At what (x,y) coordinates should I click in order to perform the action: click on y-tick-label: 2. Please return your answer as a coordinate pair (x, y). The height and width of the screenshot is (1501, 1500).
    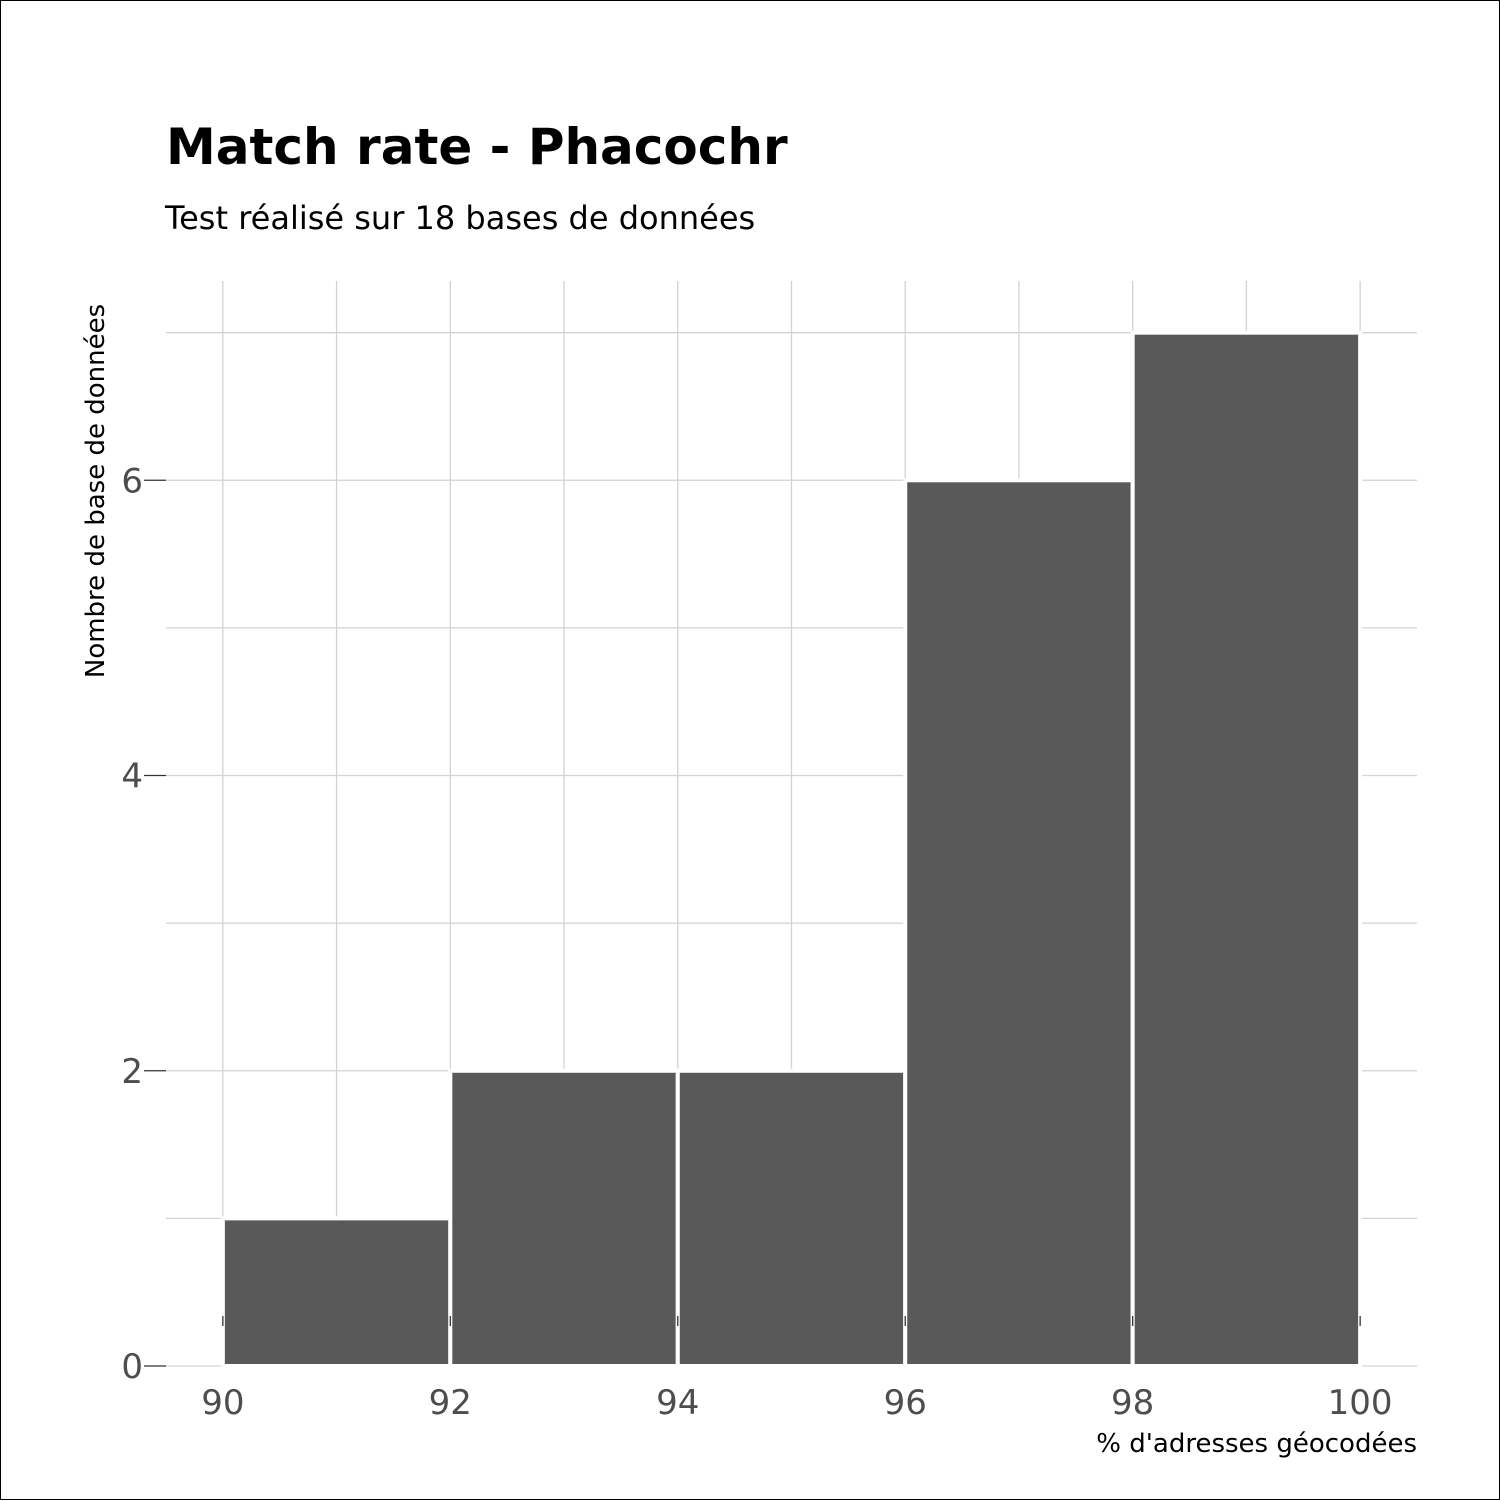
    Looking at the image, I should click on (132, 1072).